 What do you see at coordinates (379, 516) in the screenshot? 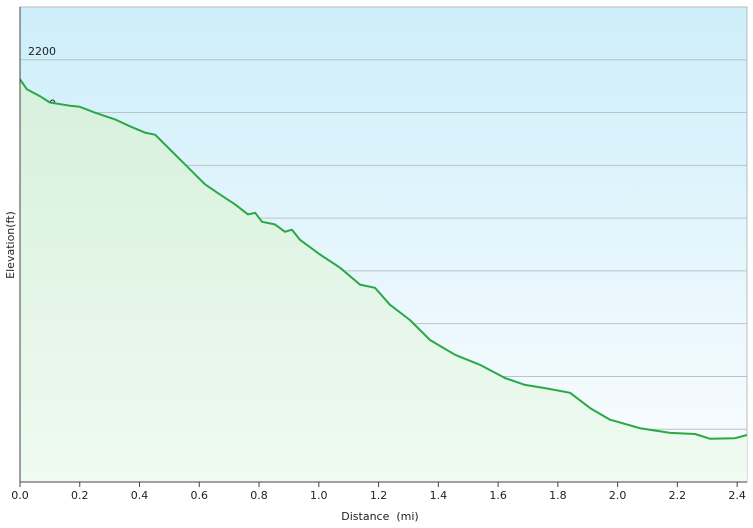
I see `x-axis-label: Distance (mi)` at bounding box center [379, 516].